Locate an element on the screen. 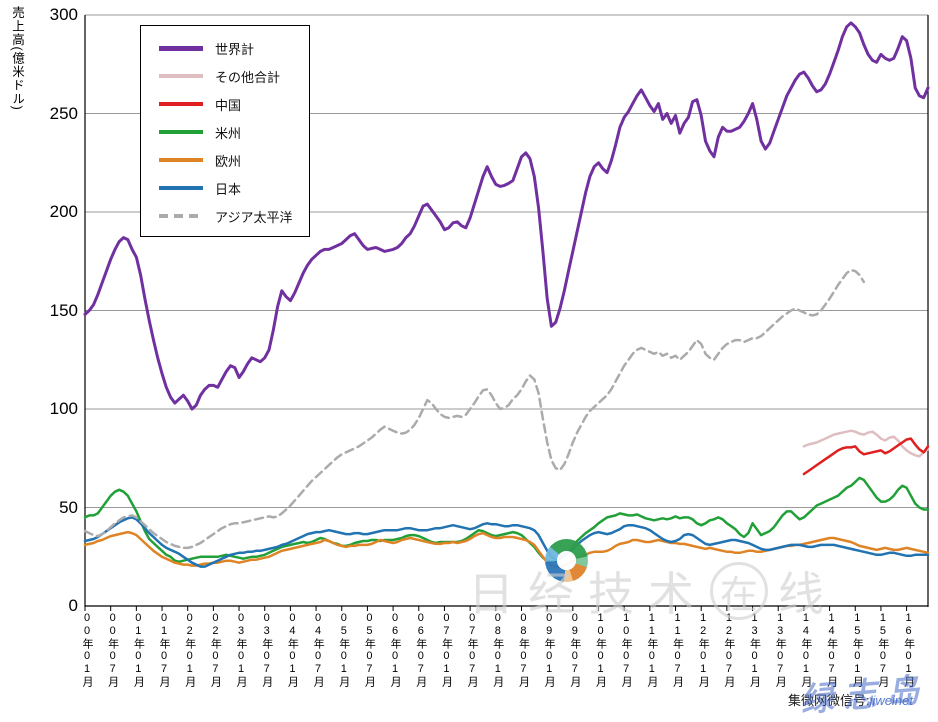 The image size is (938, 722). legend-label-others-total: その他合計 is located at coordinates (248, 77).